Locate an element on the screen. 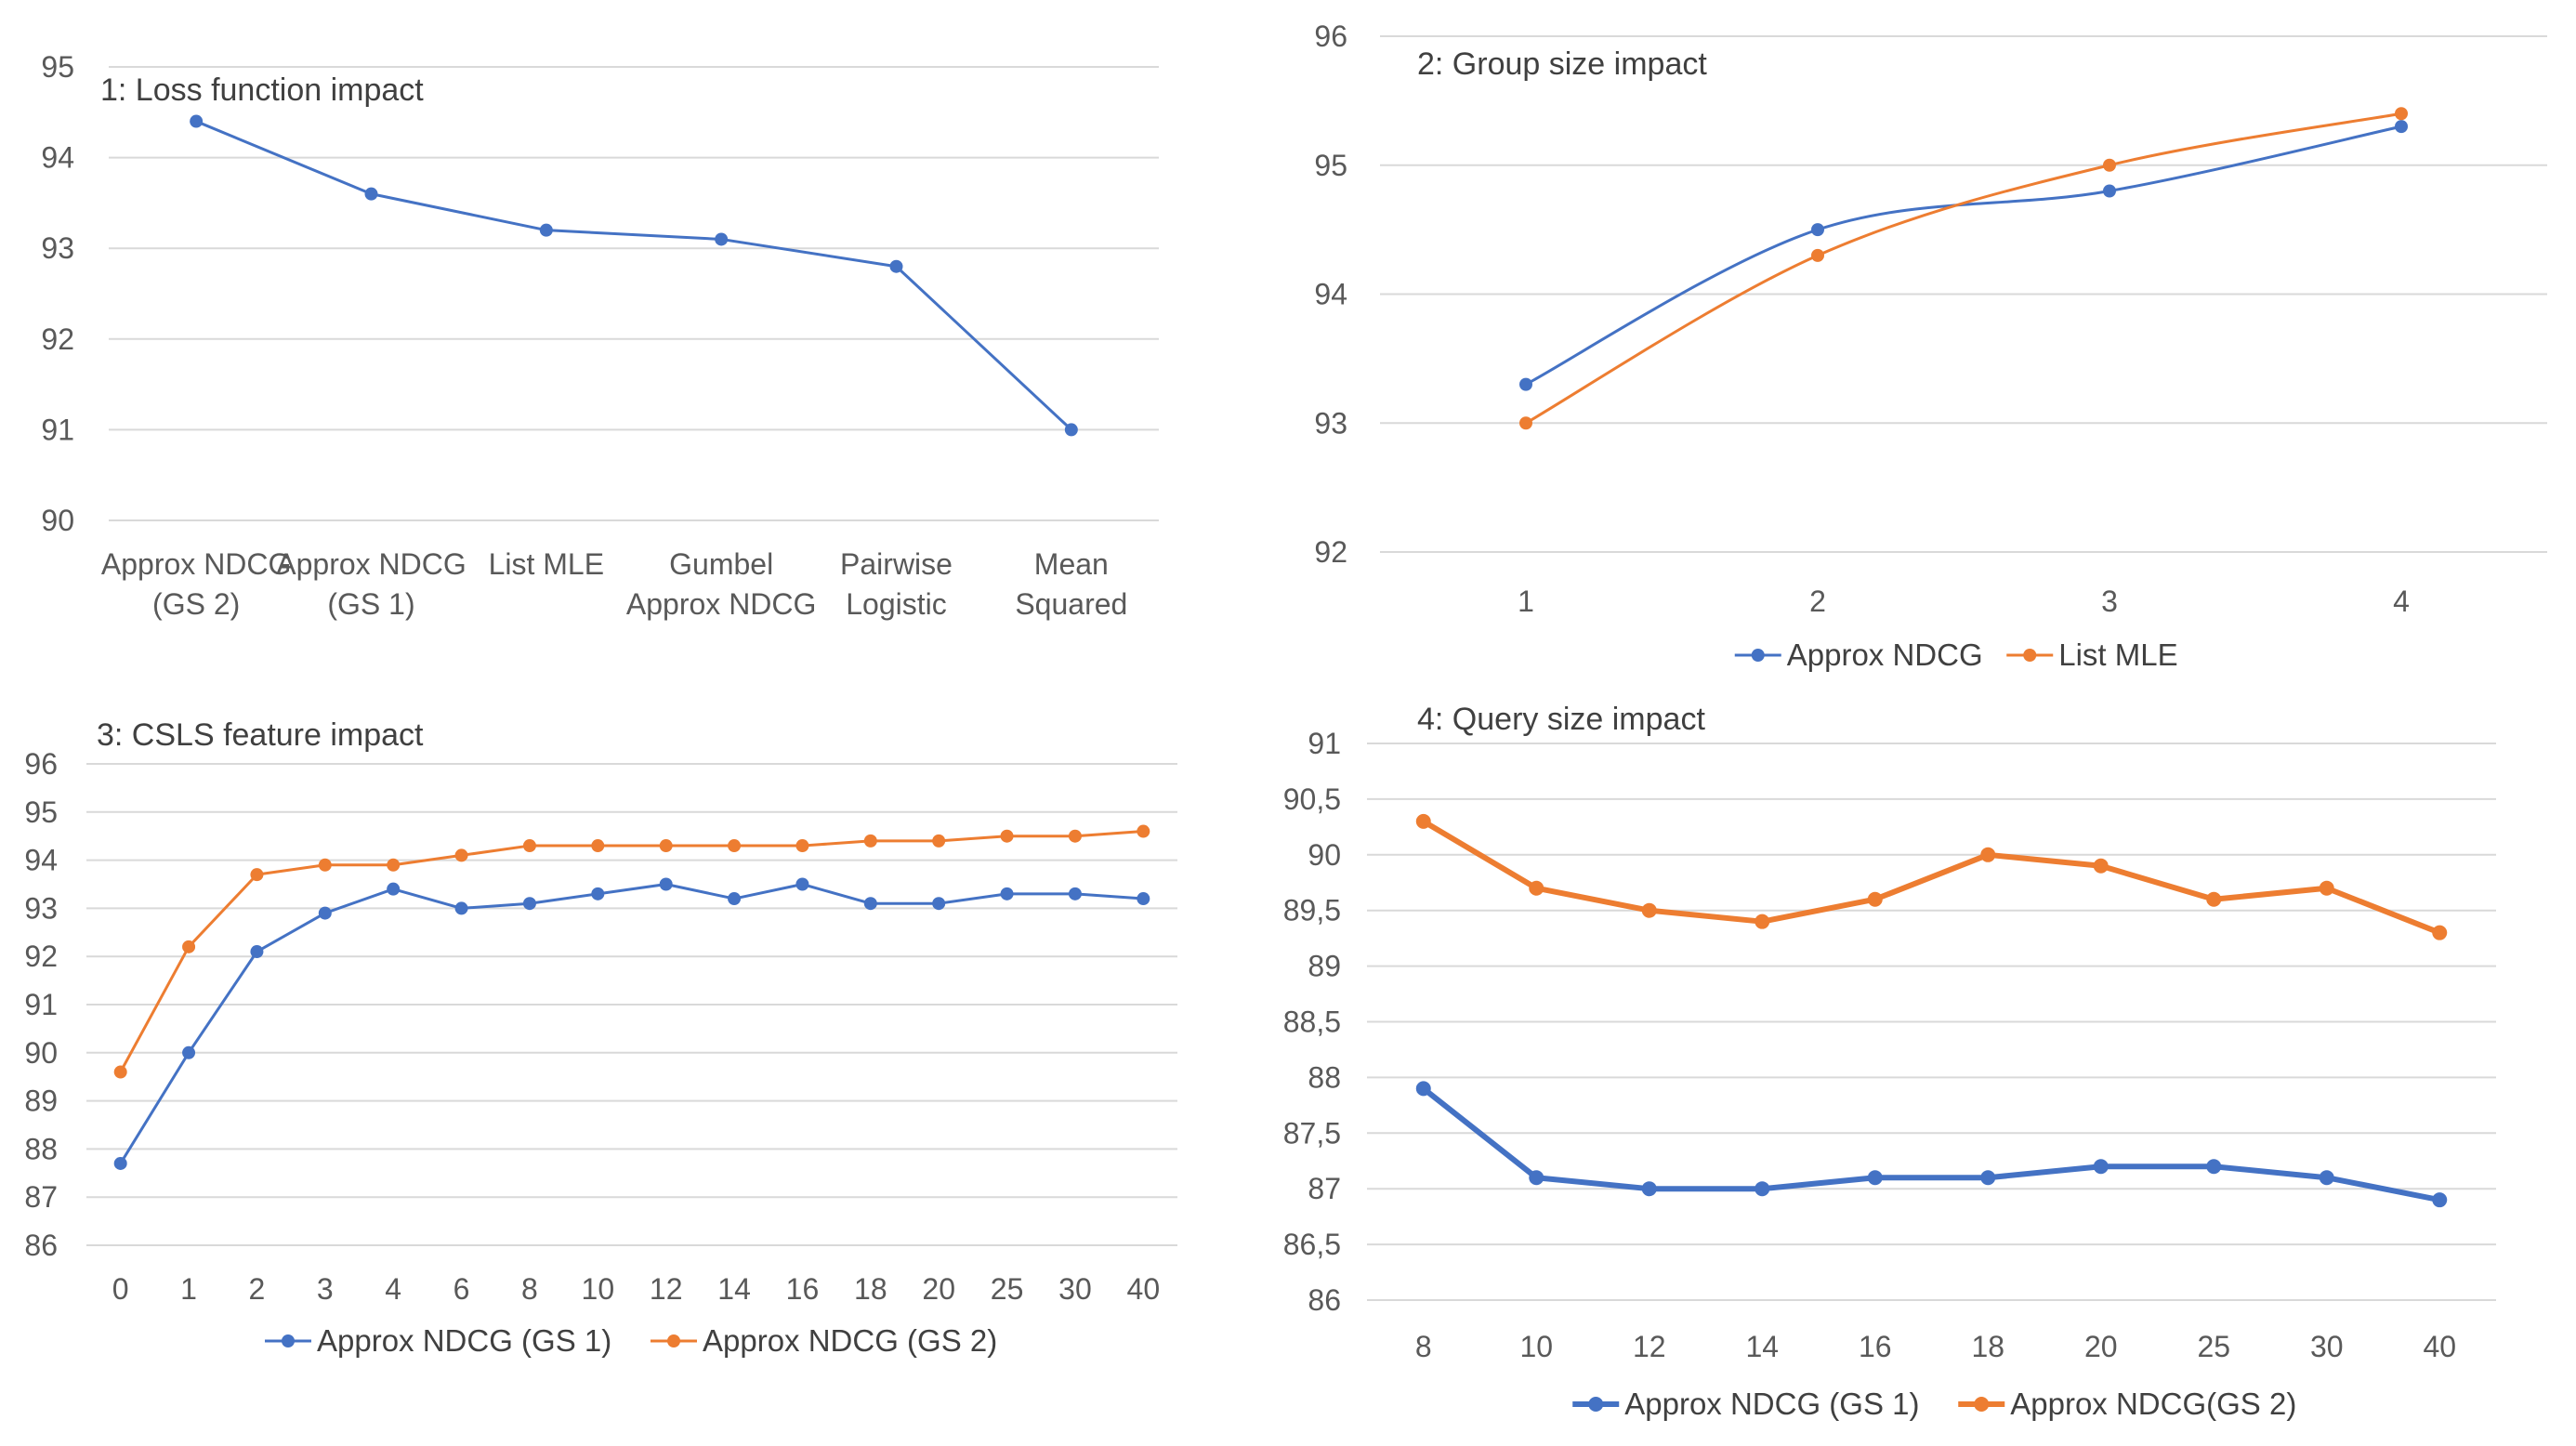 This screenshot has height=1446, width=2576. x-tick-label: Pairwise Logistic is located at coordinates (896, 584).